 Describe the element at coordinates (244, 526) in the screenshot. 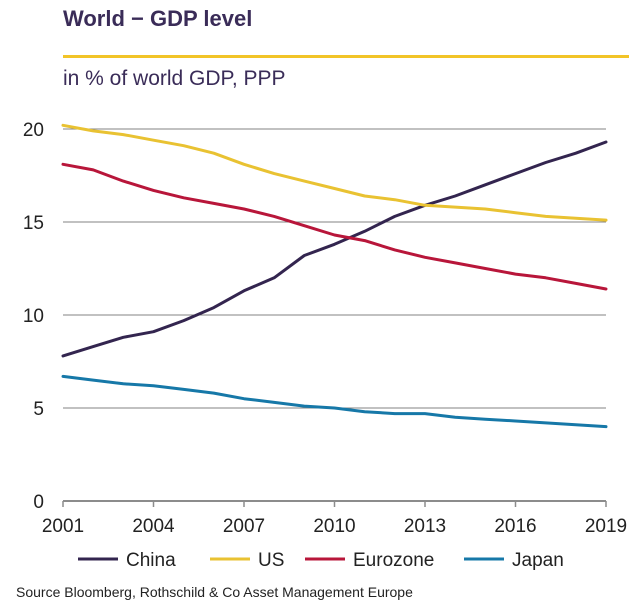

I see `x-tick-label: 2007` at that location.